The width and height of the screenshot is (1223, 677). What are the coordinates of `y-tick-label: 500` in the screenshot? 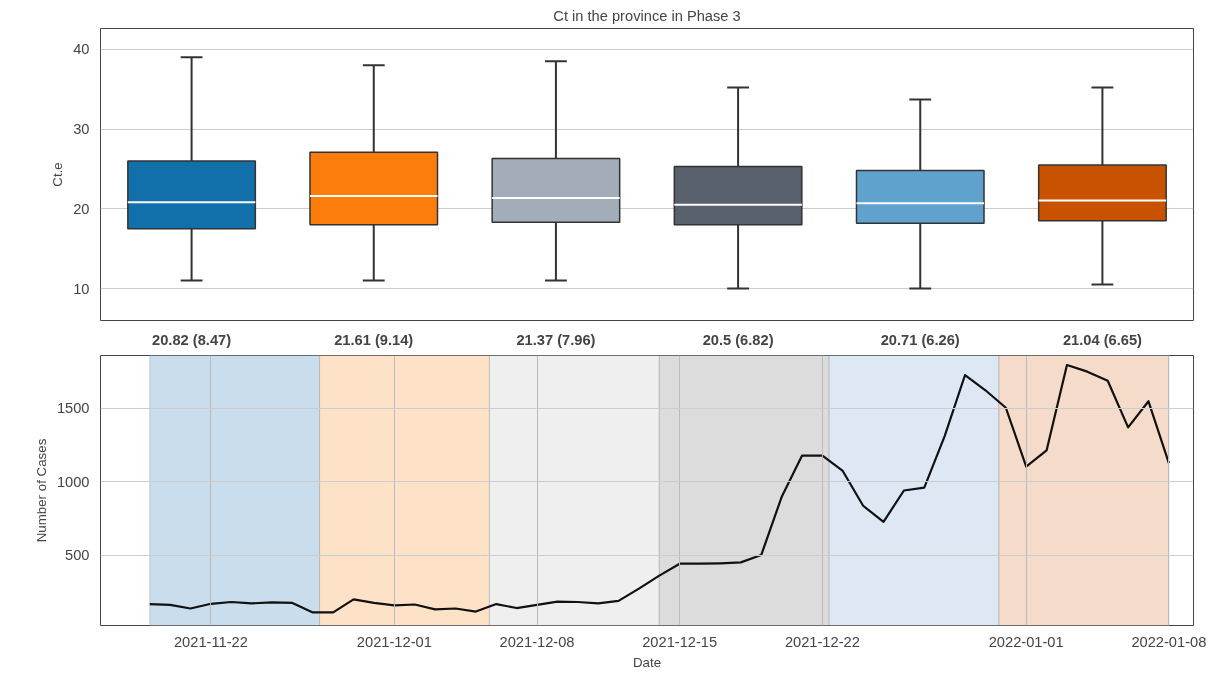 It's located at (77, 555).